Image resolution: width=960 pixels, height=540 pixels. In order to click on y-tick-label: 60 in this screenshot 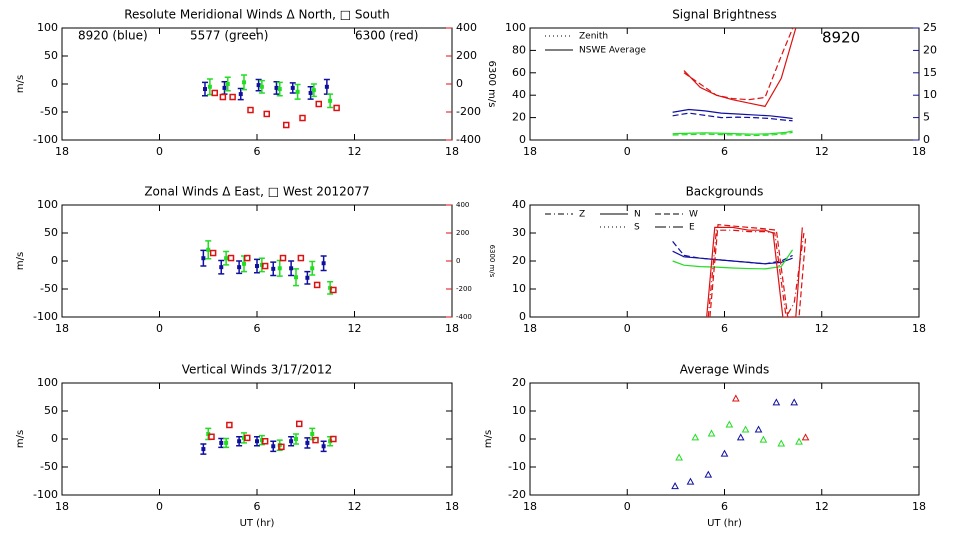, I will do `click(519, 72)`.